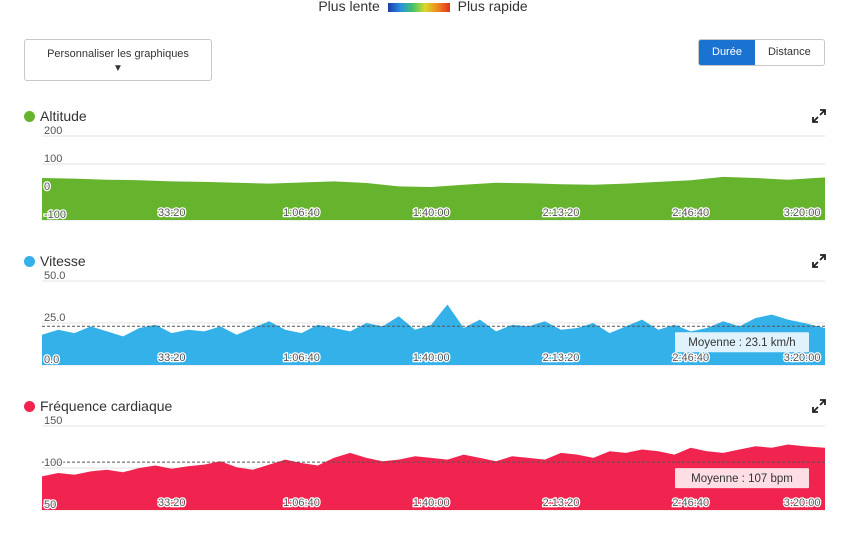 The width and height of the screenshot is (846, 538). Describe the element at coordinates (53, 159) in the screenshot. I see `altitude-y-tick-label: 100` at that location.